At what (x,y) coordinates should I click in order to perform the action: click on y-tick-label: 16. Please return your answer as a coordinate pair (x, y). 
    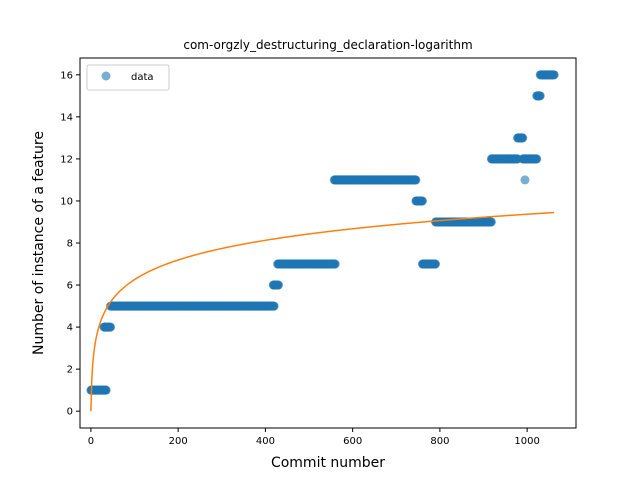
    Looking at the image, I should click on (66, 75).